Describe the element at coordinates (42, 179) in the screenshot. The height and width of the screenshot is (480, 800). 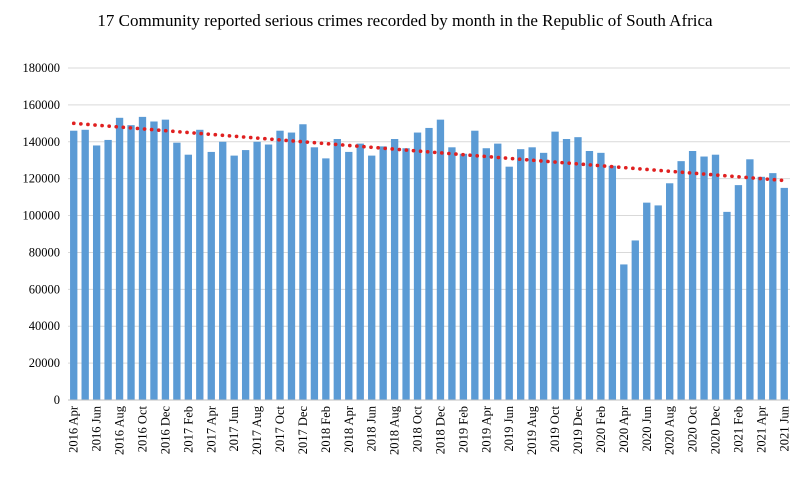
I see `y-tick-label: 120000` at that location.